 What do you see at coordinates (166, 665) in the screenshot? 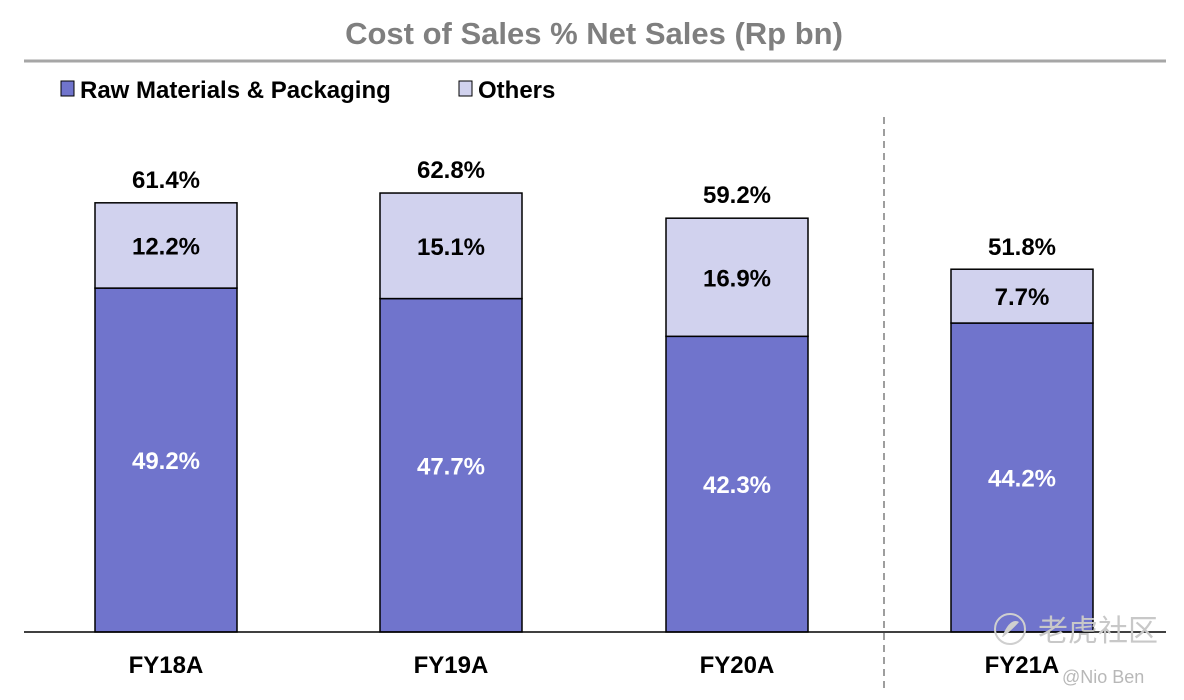
I see `x-tick-fy18a: FY18A` at bounding box center [166, 665].